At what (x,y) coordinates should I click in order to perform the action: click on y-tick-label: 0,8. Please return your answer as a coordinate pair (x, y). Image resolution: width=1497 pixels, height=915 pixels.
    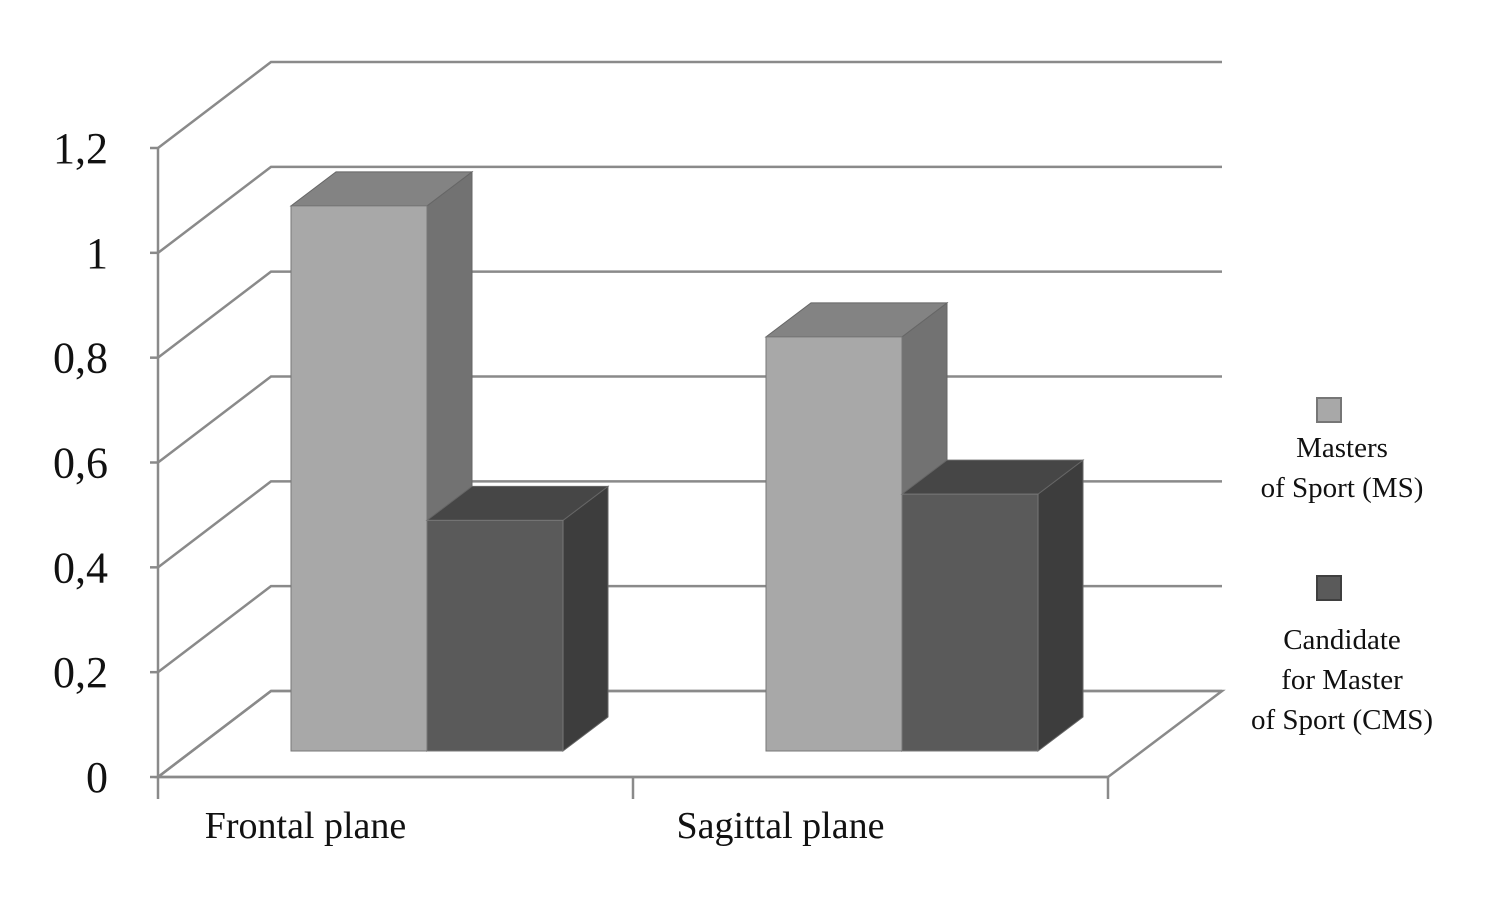
    Looking at the image, I should click on (80, 358).